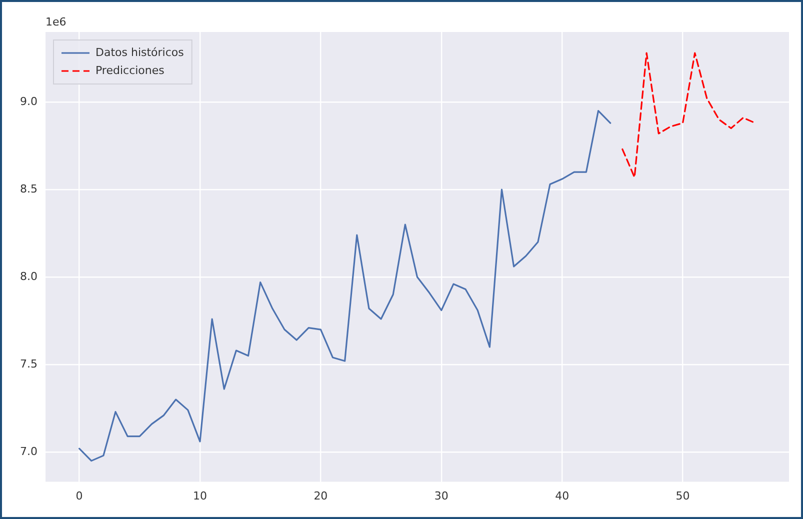  Describe the element at coordinates (79, 495) in the screenshot. I see `x-tick-label: 0` at that location.